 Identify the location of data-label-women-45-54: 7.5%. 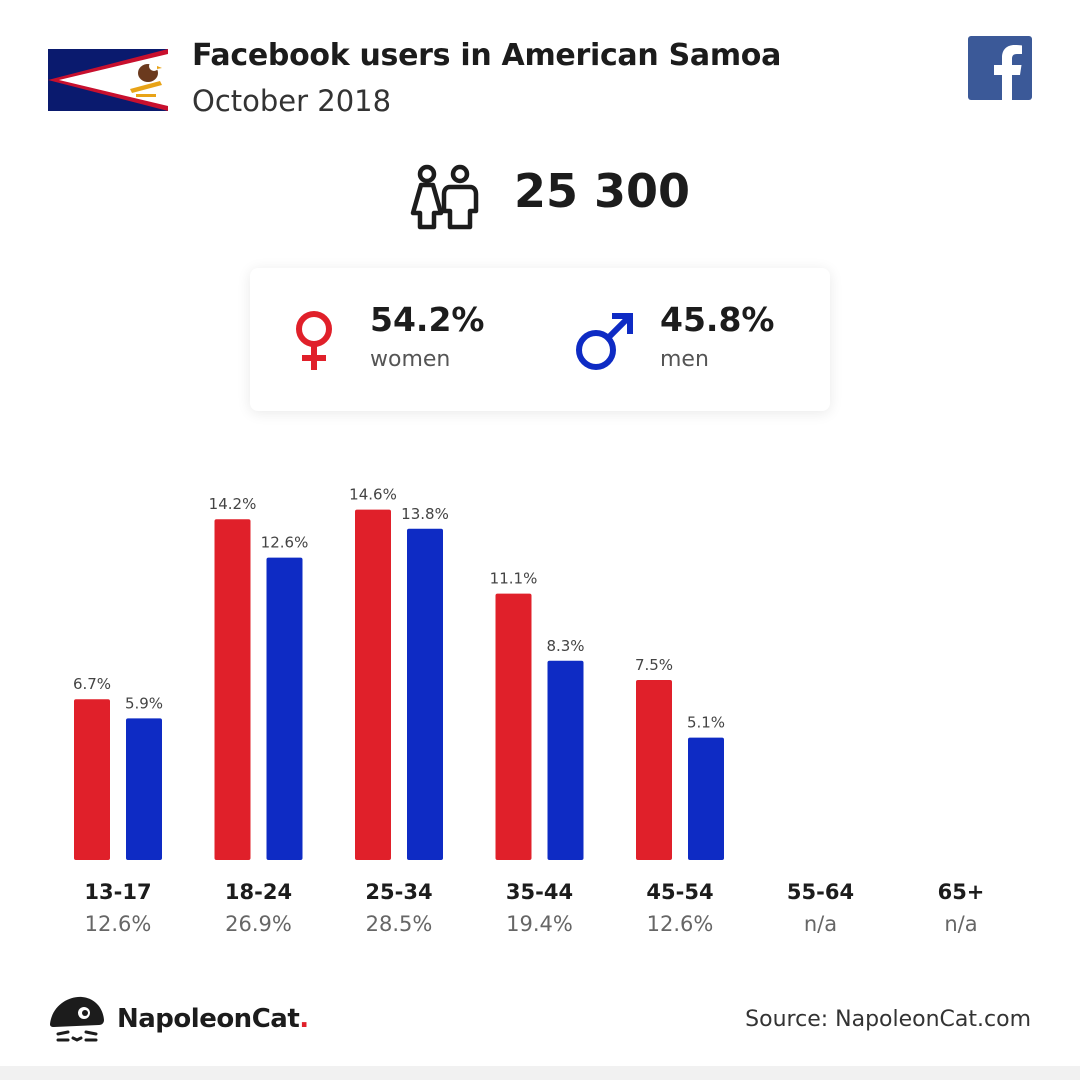
(654, 665).